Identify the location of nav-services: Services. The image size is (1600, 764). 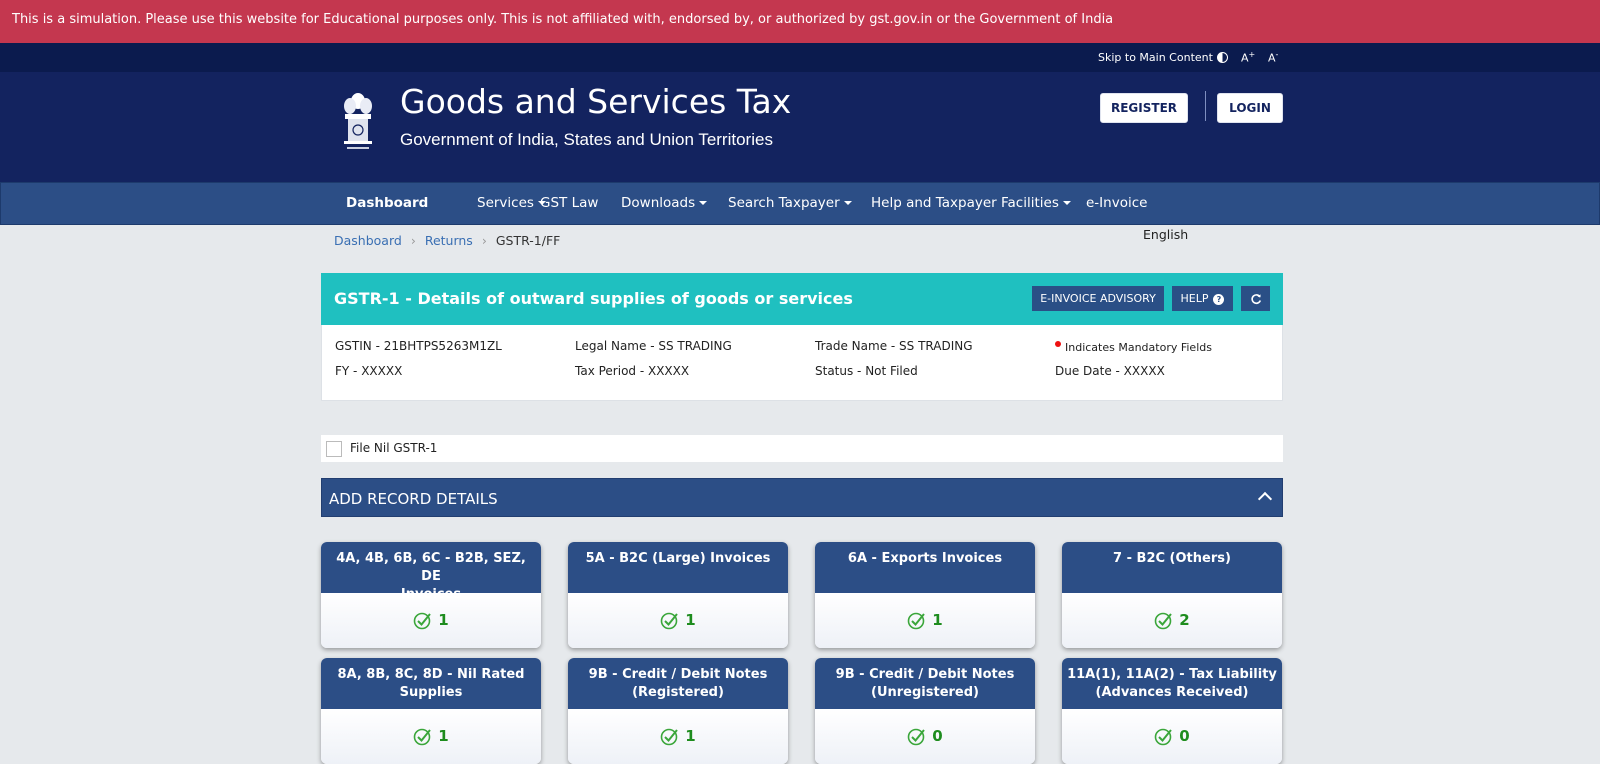
(511, 203).